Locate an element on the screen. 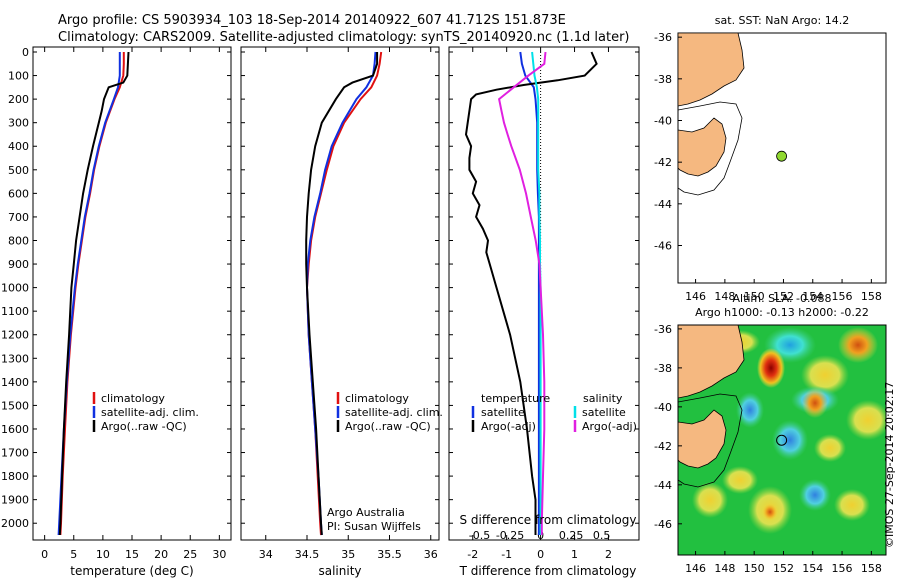 Image resolution: width=900 pixels, height=580 pixels. depth-tick-label: 0 is located at coordinates (25, 52).